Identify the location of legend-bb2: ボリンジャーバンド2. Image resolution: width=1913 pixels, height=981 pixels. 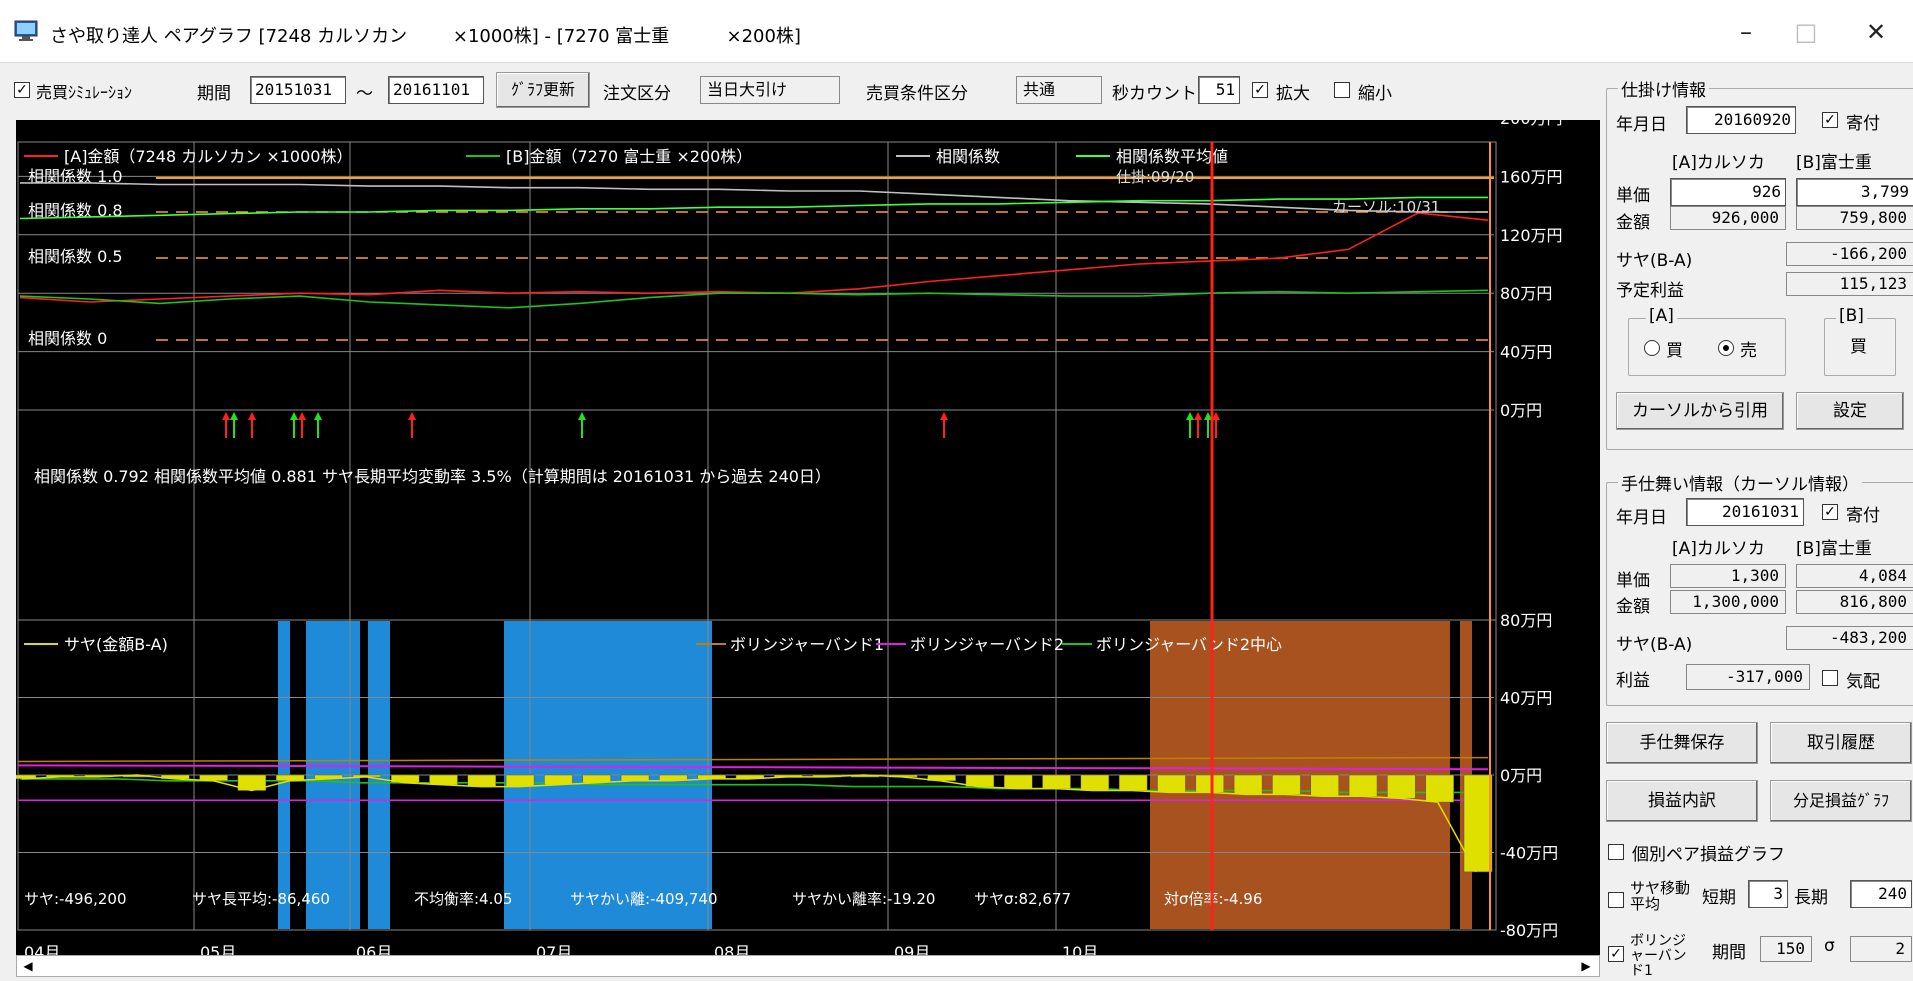
(987, 644).